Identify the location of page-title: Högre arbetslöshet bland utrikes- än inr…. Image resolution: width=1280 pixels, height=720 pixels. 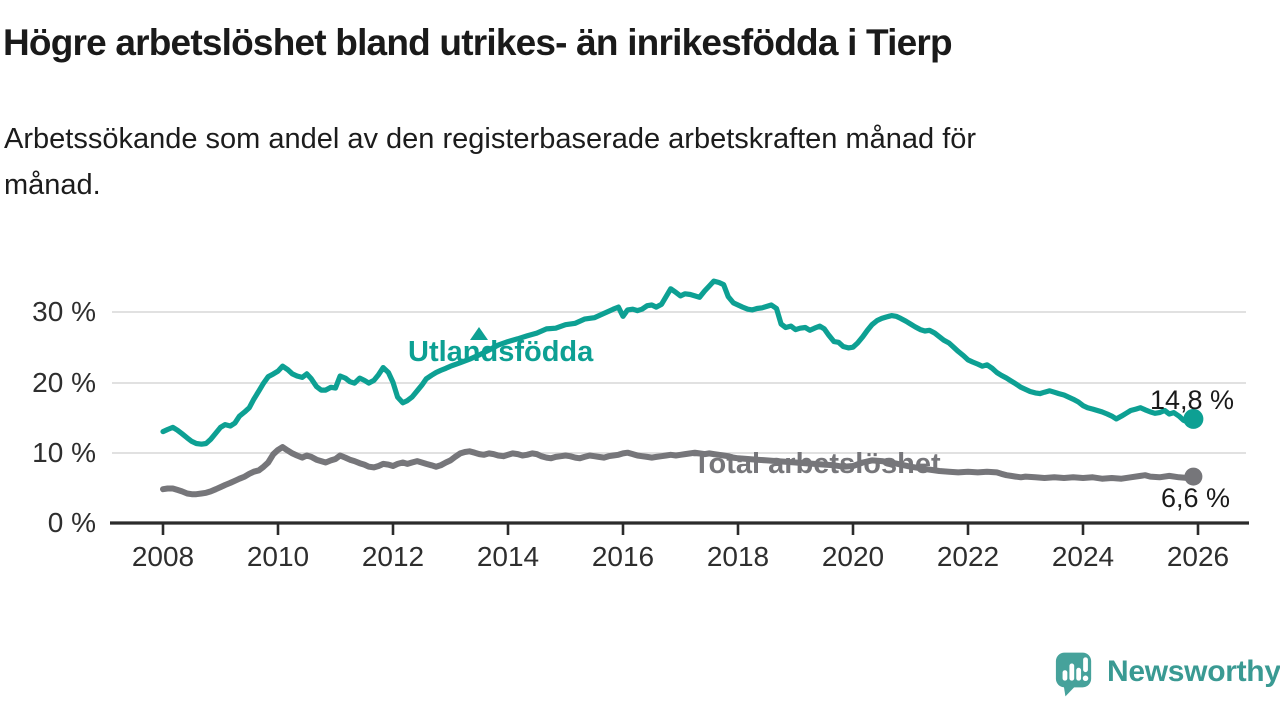
(478, 42).